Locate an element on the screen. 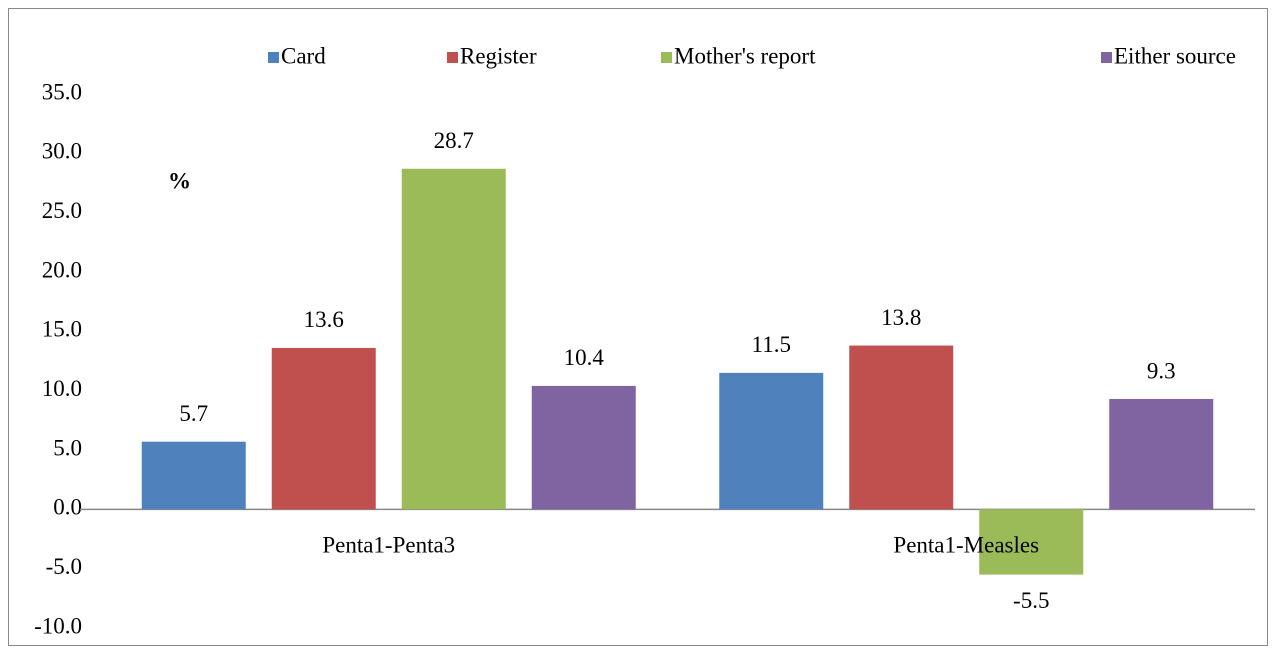  x-tick-label: Penta1-Measles is located at coordinates (966, 545).